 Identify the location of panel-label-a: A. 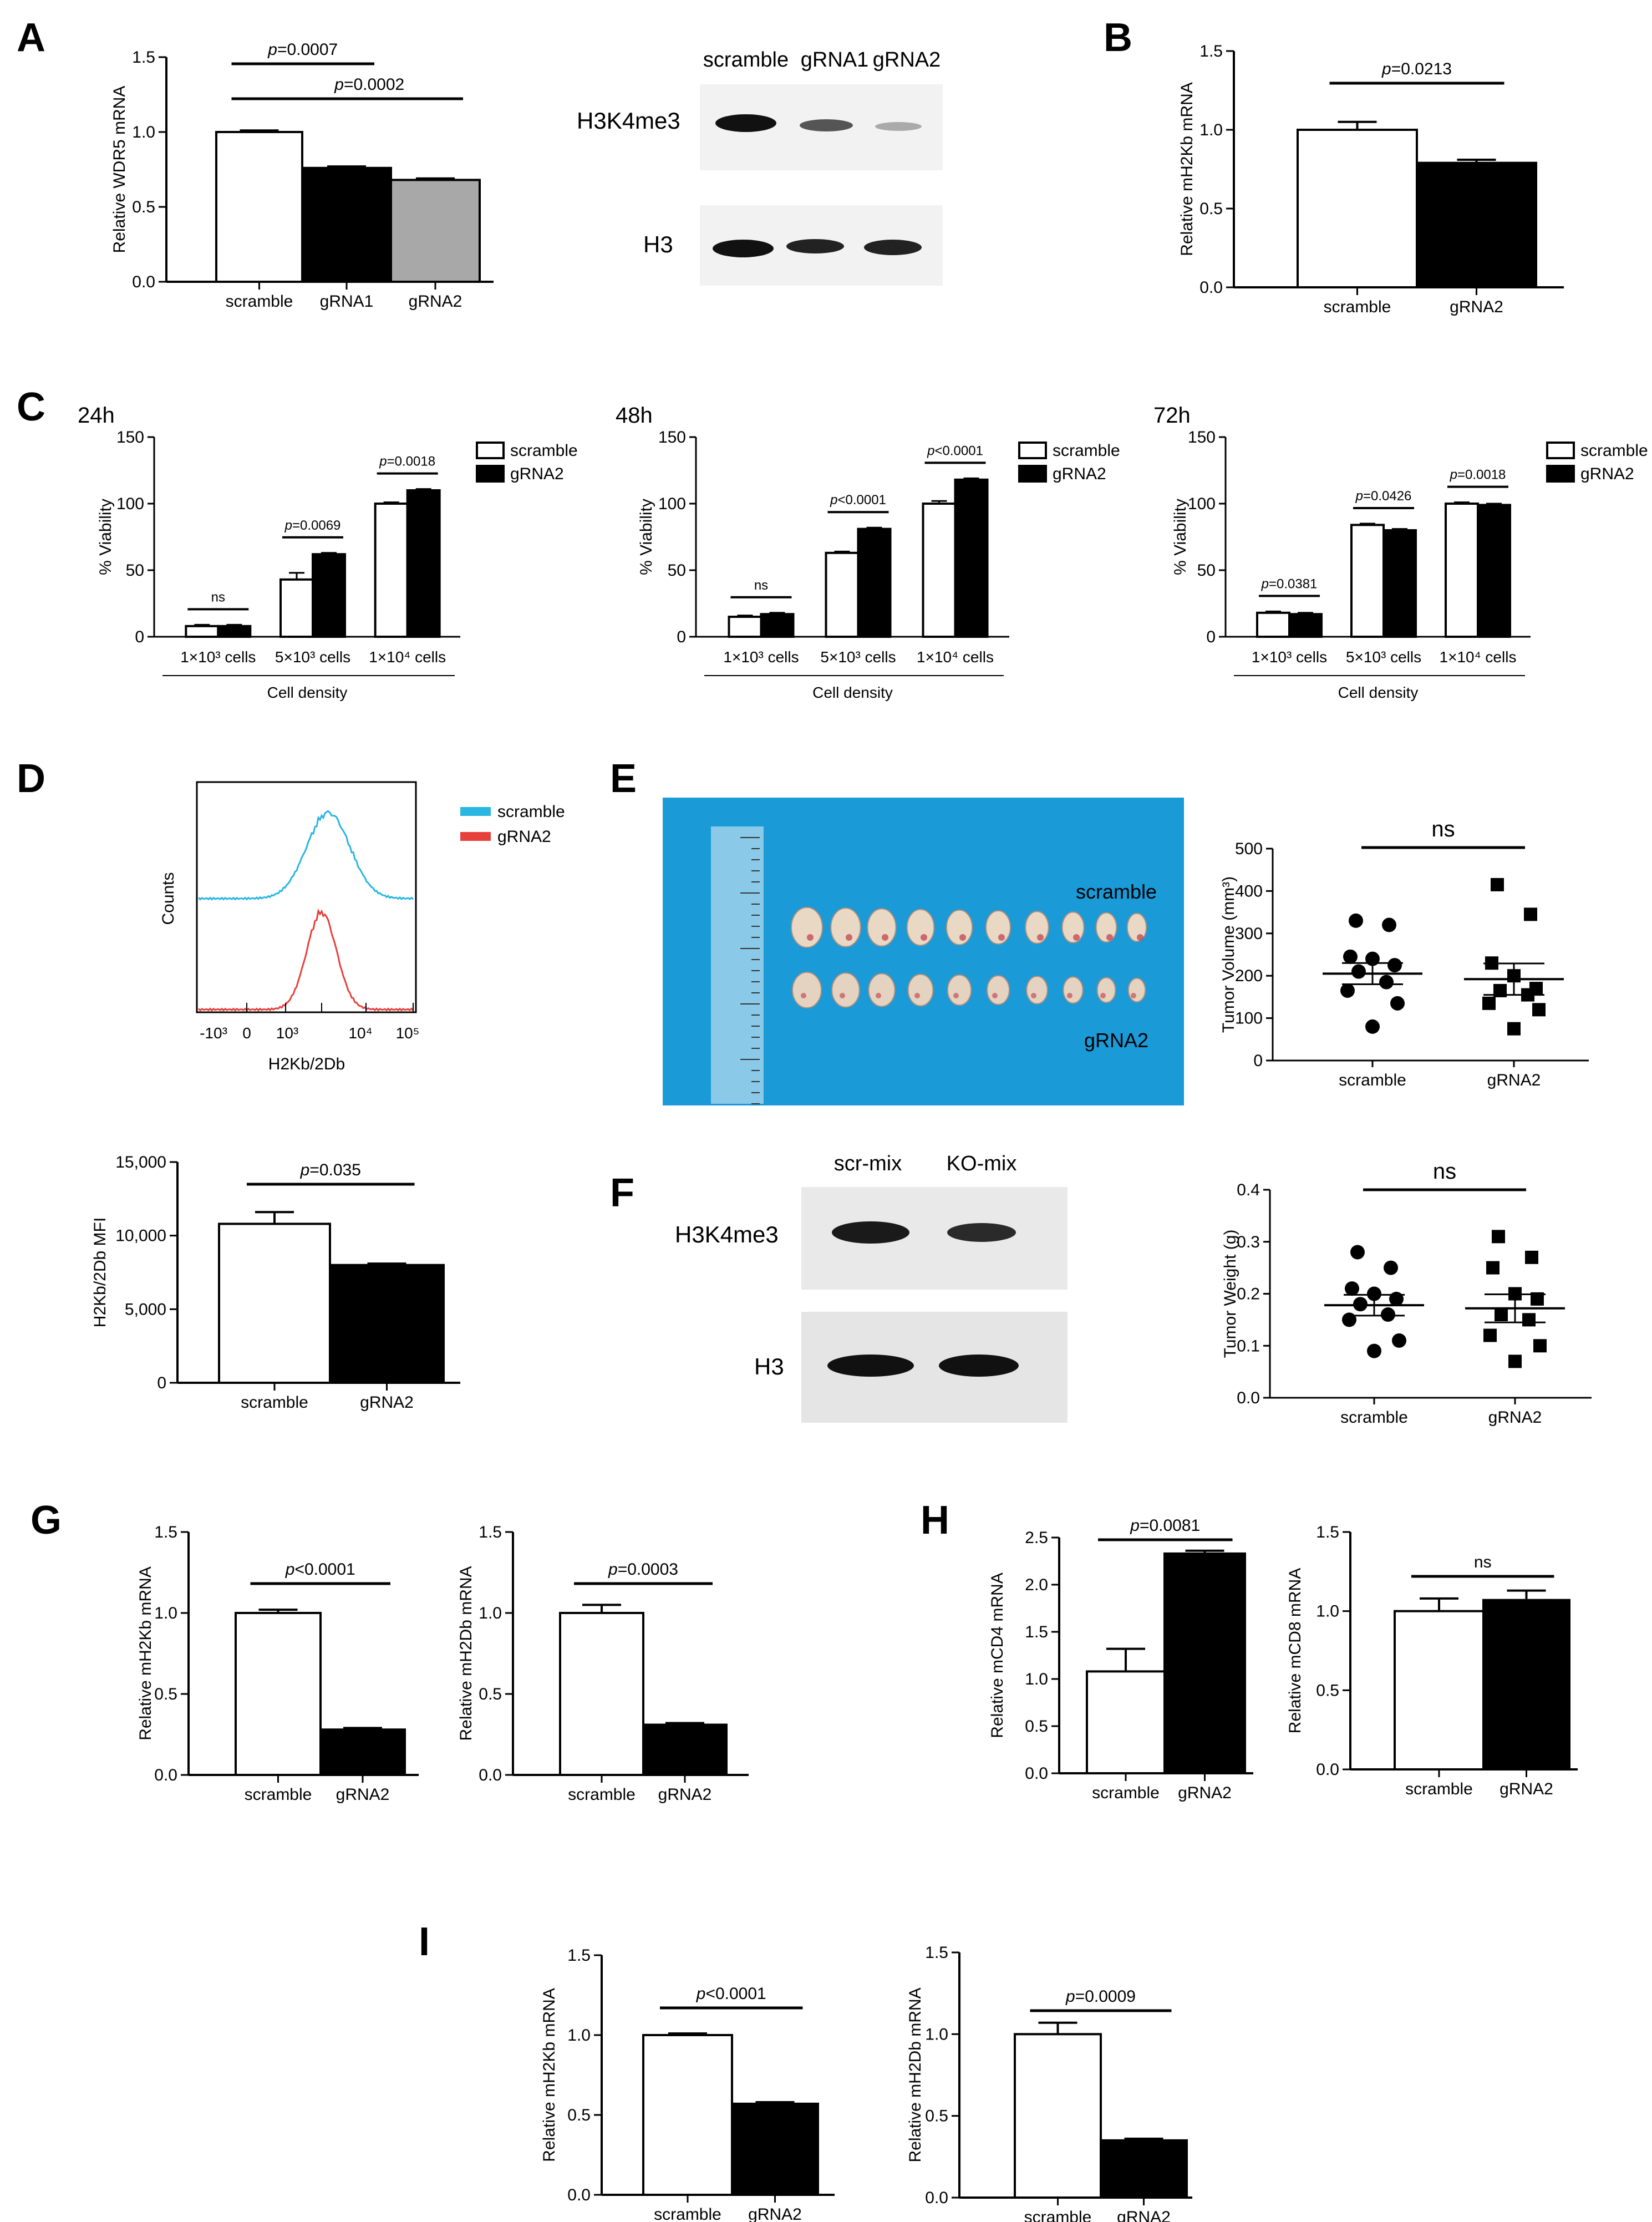
(31, 38).